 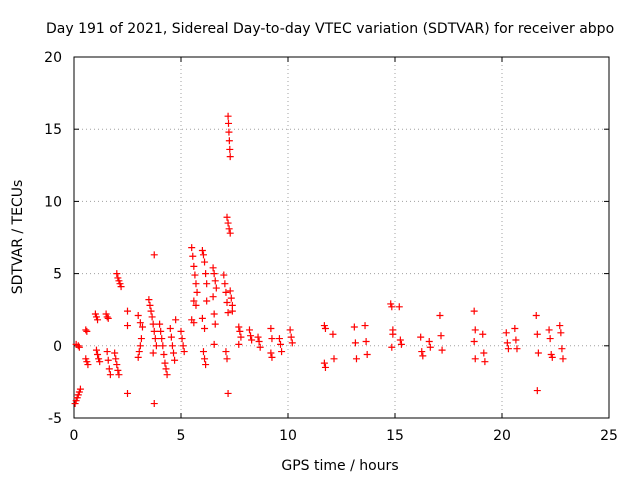 I want to click on x-axis-label: GPS time / hours, so click(x=339, y=466).